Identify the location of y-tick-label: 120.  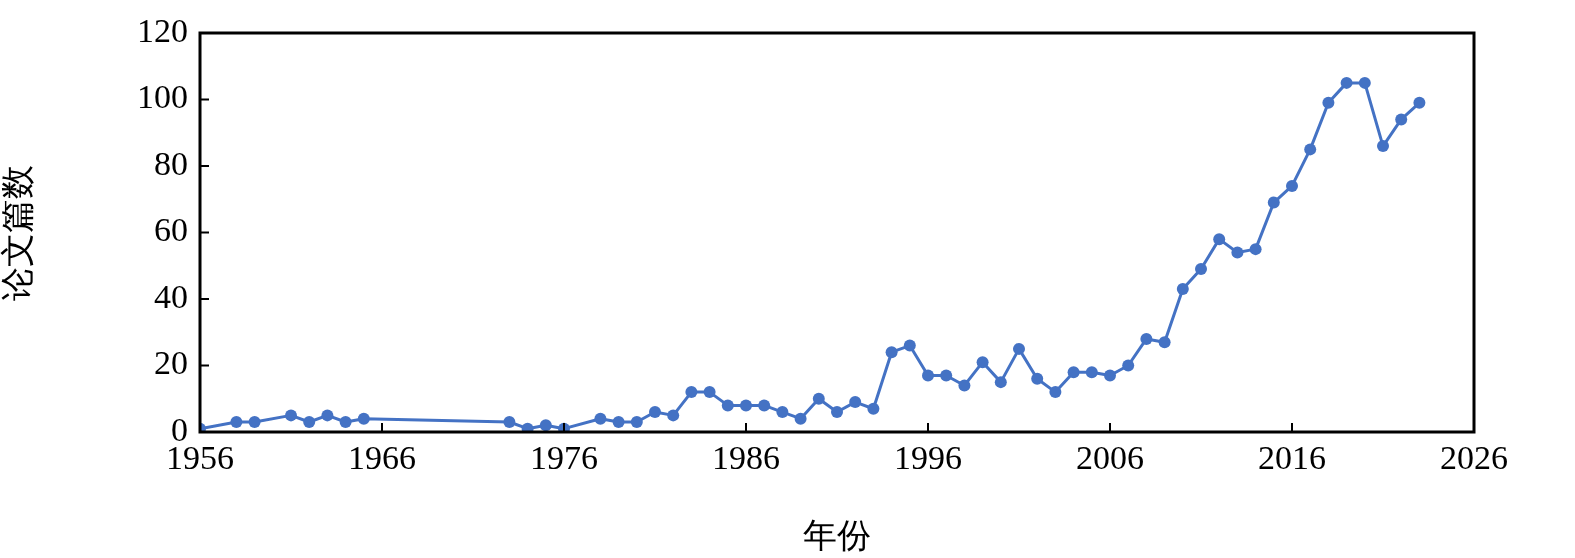
(162, 30).